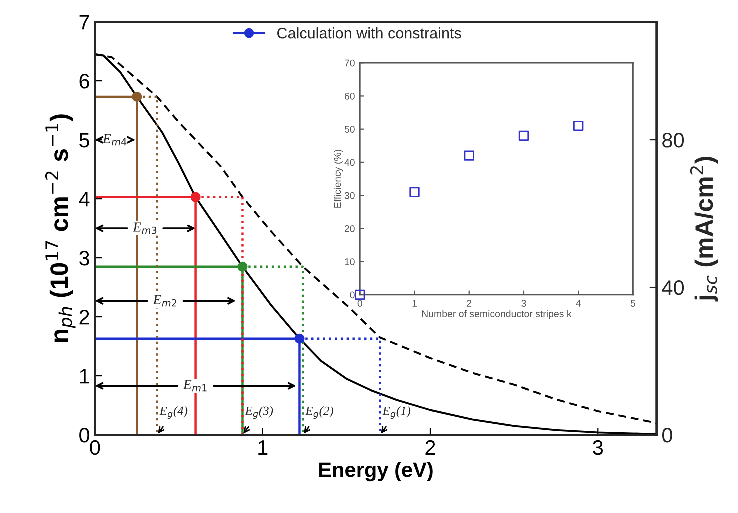 Image resolution: width=738 pixels, height=513 pixels. Describe the element at coordinates (579, 303) in the screenshot. I see `x-tick-label: 4` at that location.